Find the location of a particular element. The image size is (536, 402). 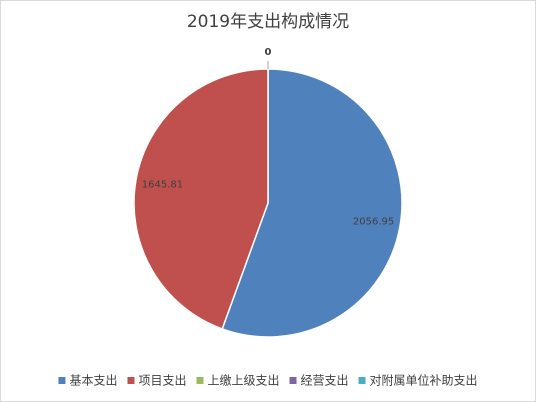

legend-label: 基本支出 is located at coordinates (93, 381).